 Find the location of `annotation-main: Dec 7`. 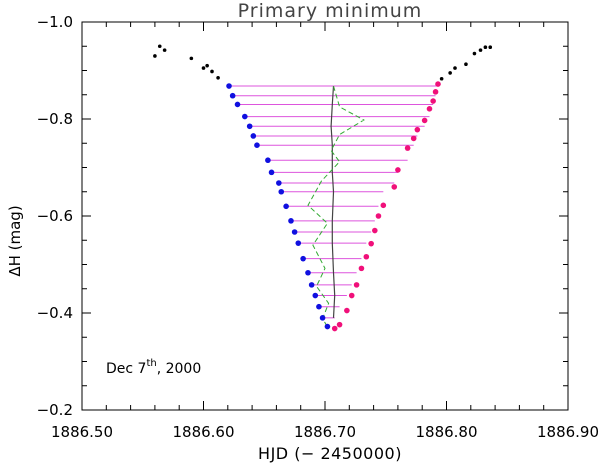

annotation-main: Dec 7 is located at coordinates (126, 369).